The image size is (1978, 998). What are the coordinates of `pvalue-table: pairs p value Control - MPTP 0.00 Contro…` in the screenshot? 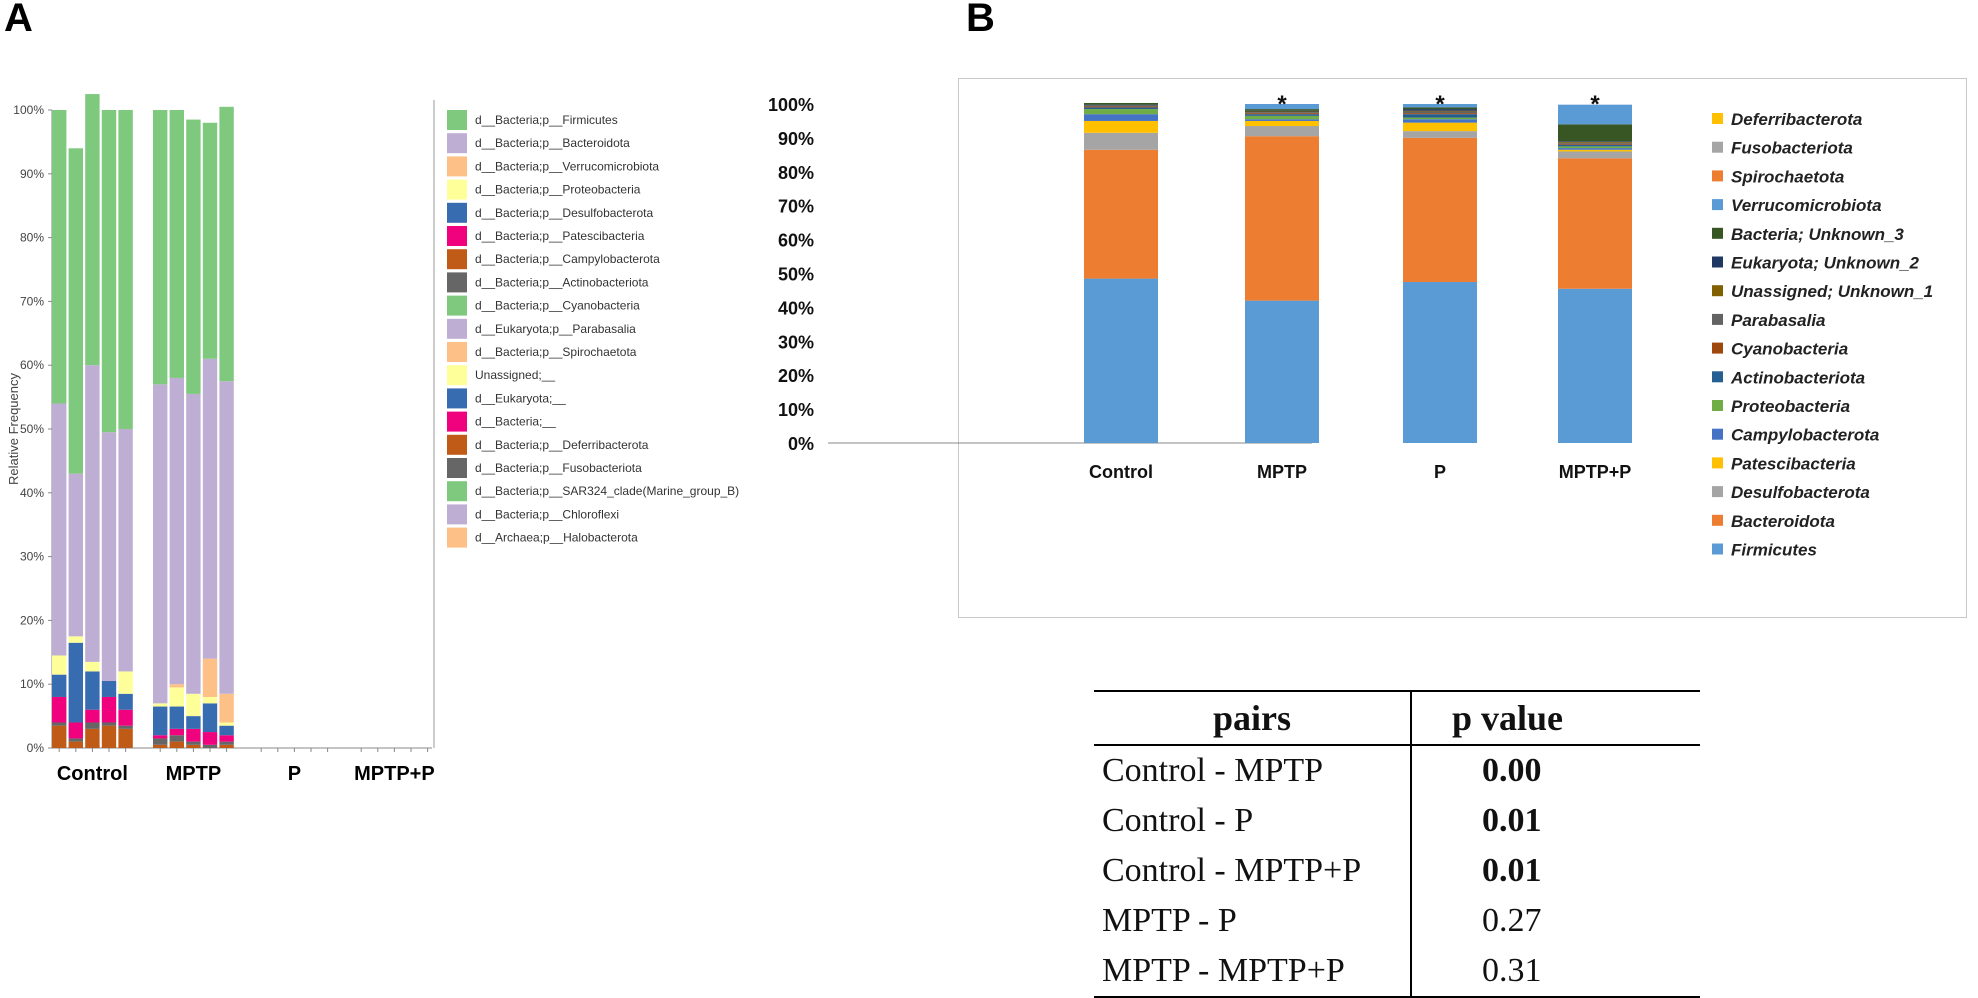 It's located at (1397, 844).